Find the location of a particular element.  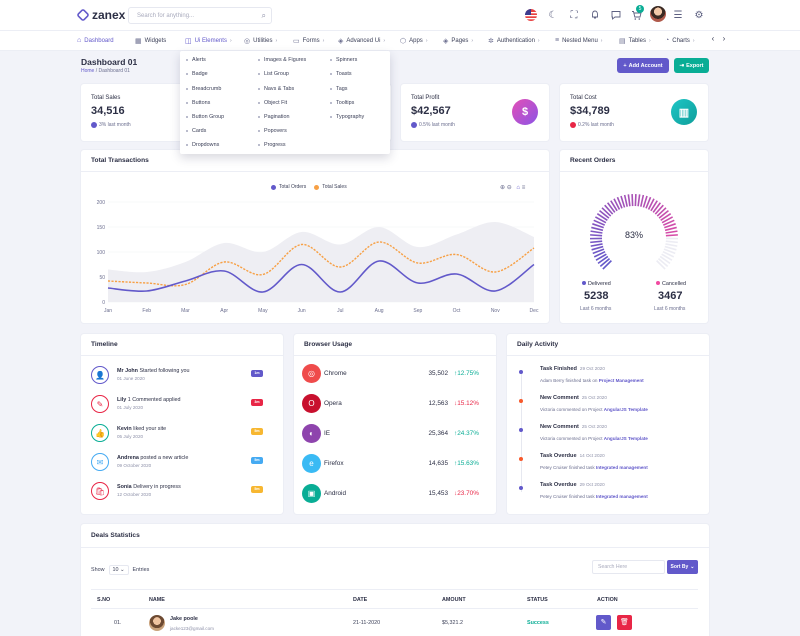

logo-icon is located at coordinates (83, 15).